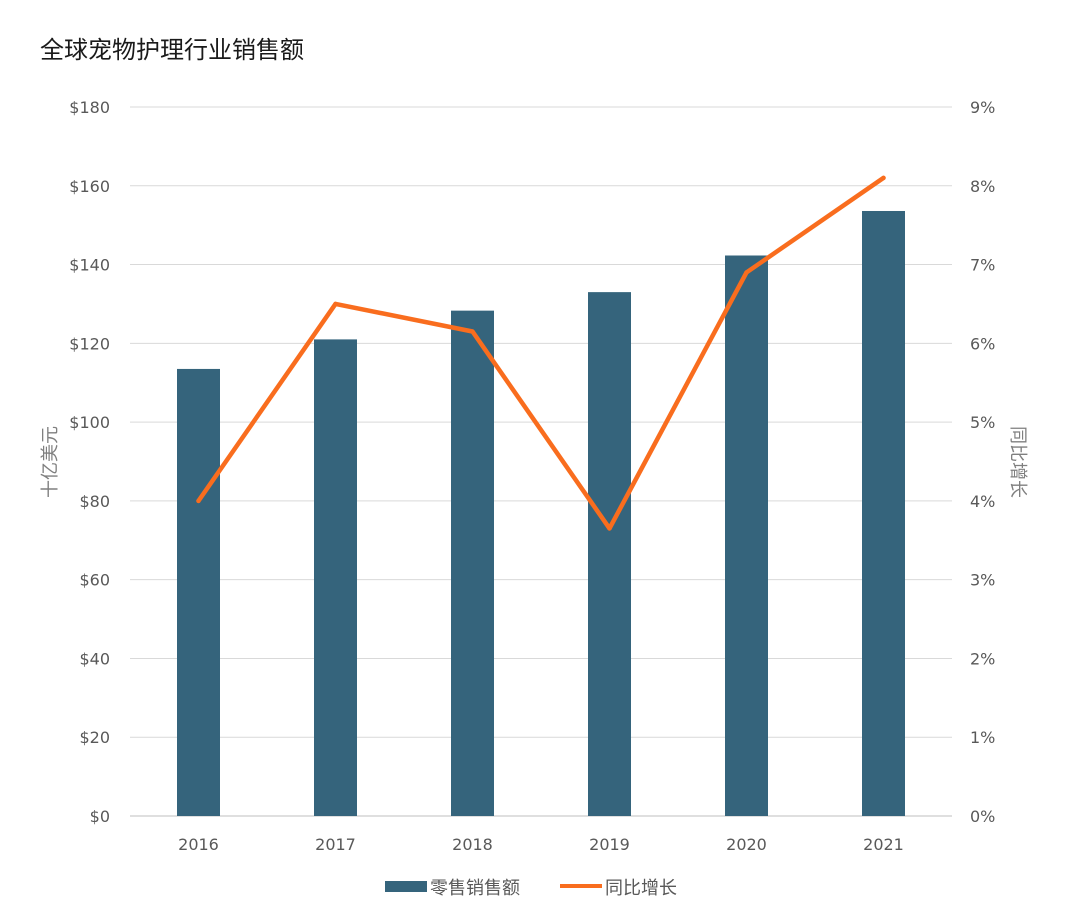  What do you see at coordinates (982, 265) in the screenshot?
I see `right-tick-label: 7%` at bounding box center [982, 265].